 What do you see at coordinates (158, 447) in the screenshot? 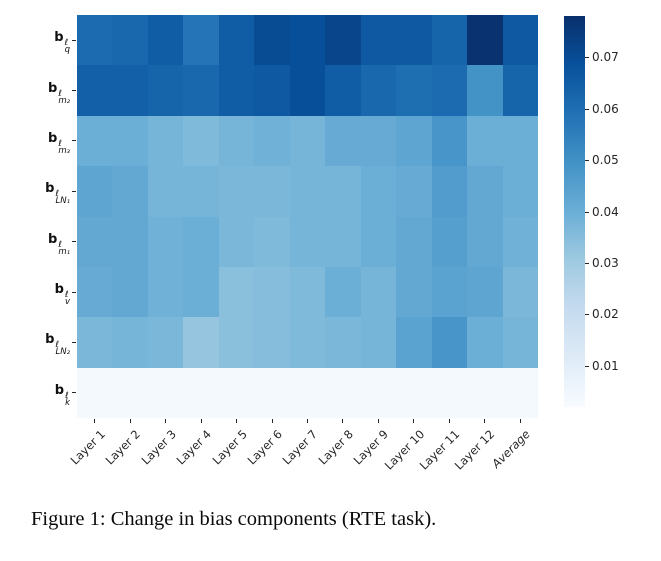
I see `x-axis-label: Layer 3` at bounding box center [158, 447].